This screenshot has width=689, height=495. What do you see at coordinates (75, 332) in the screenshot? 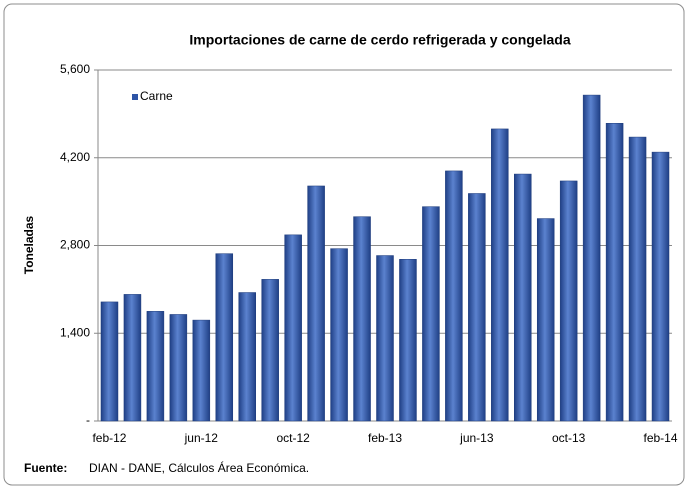
I see `y-tick-label: 1,400` at bounding box center [75, 332].